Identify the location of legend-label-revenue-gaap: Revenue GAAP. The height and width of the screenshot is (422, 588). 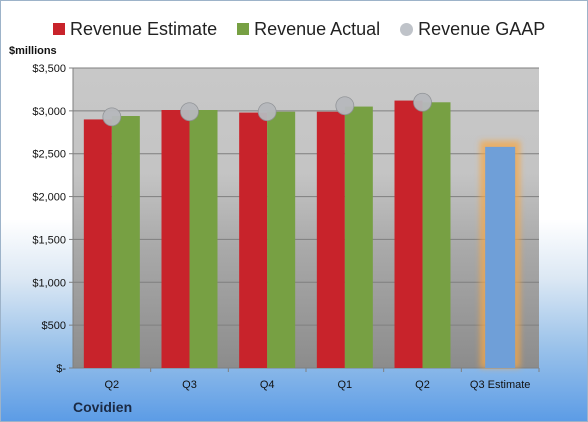
(482, 28).